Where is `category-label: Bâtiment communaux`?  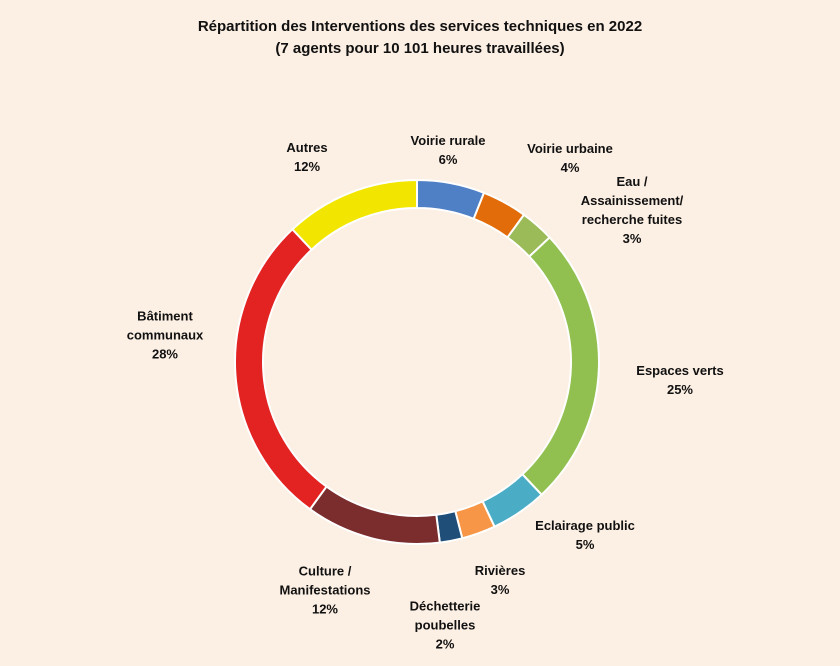 category-label: Bâtiment communaux is located at coordinates (165, 325).